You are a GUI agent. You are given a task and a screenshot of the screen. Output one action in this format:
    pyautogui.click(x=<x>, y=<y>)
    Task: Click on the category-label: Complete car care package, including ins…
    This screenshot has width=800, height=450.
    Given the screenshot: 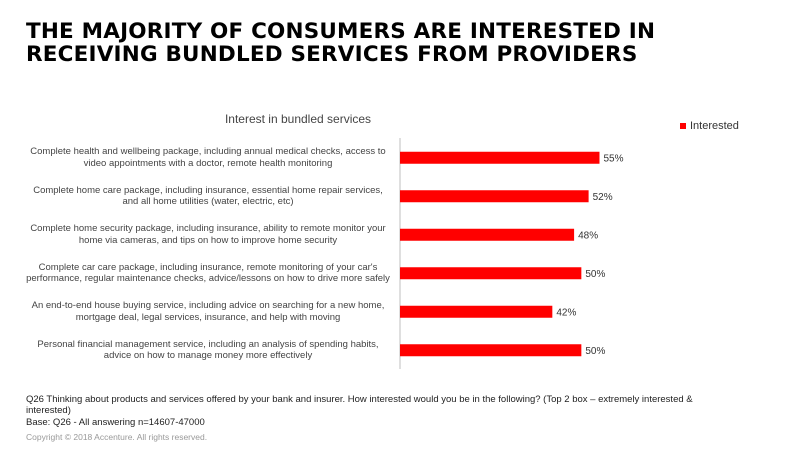 What is the action you would take?
    pyautogui.click(x=208, y=273)
    